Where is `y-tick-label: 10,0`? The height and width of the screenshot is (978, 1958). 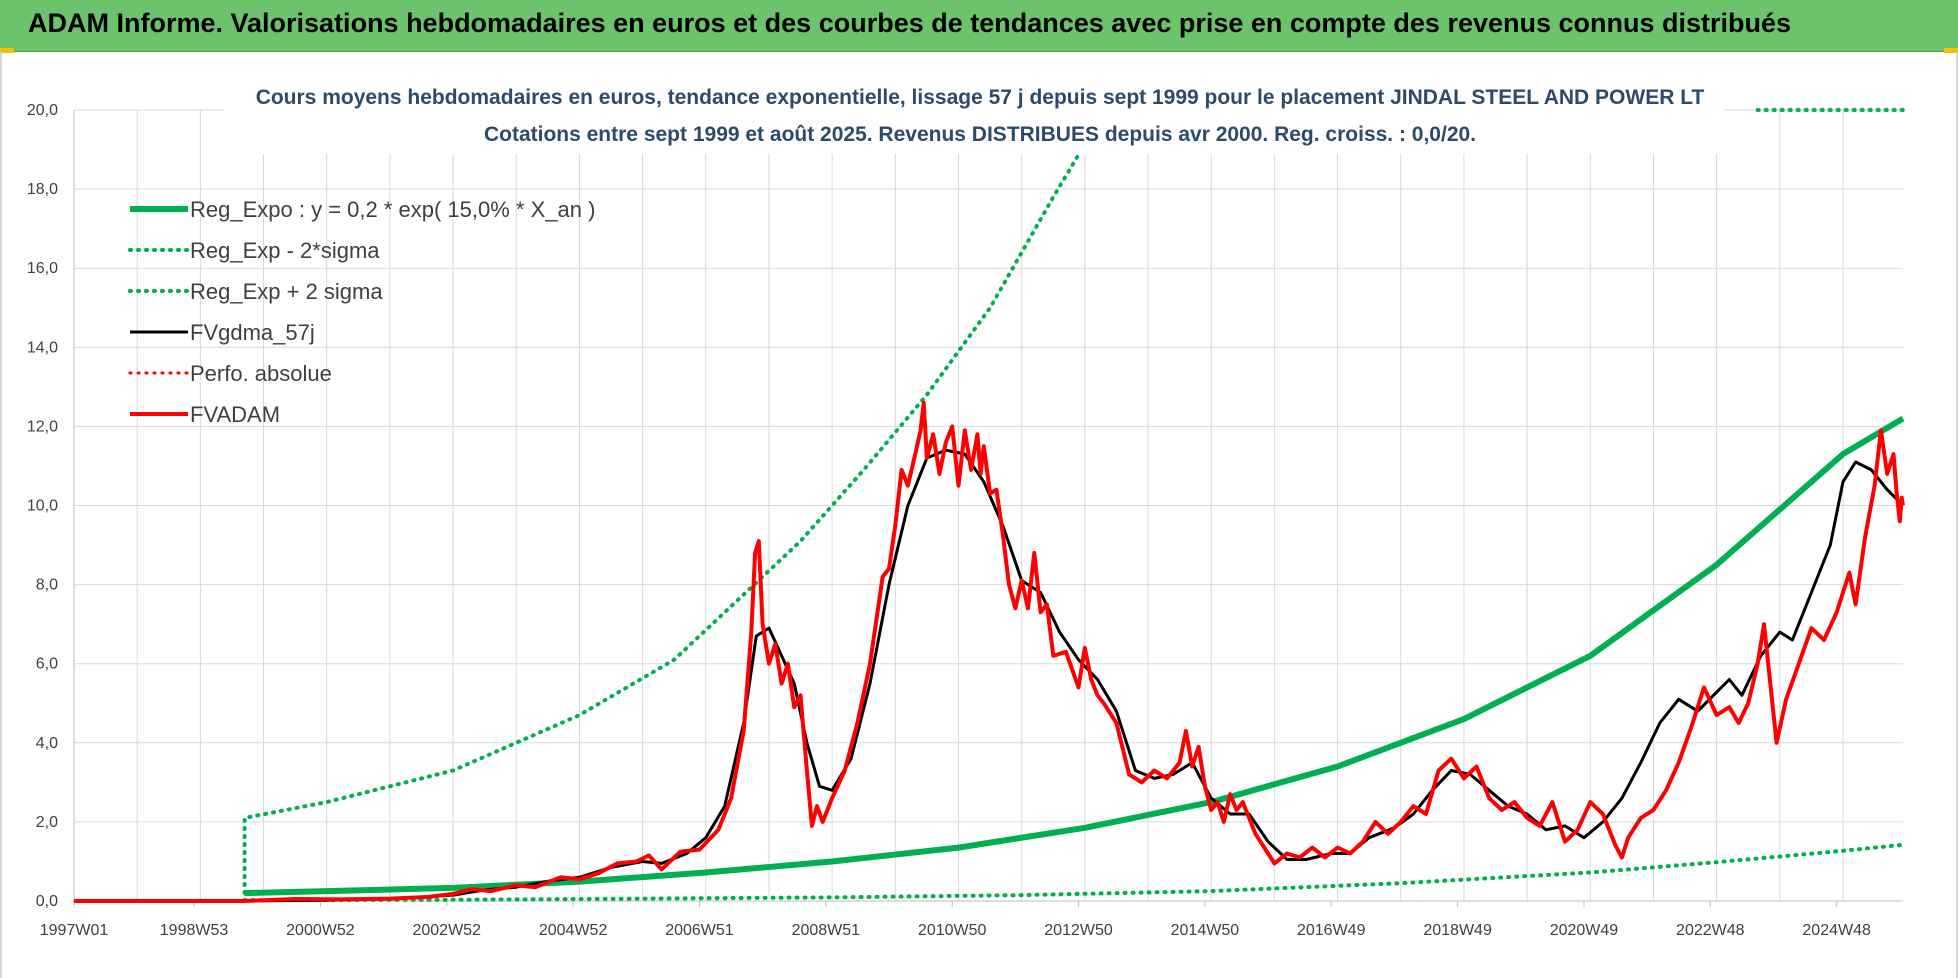
y-tick-label: 10,0 is located at coordinates (42, 506).